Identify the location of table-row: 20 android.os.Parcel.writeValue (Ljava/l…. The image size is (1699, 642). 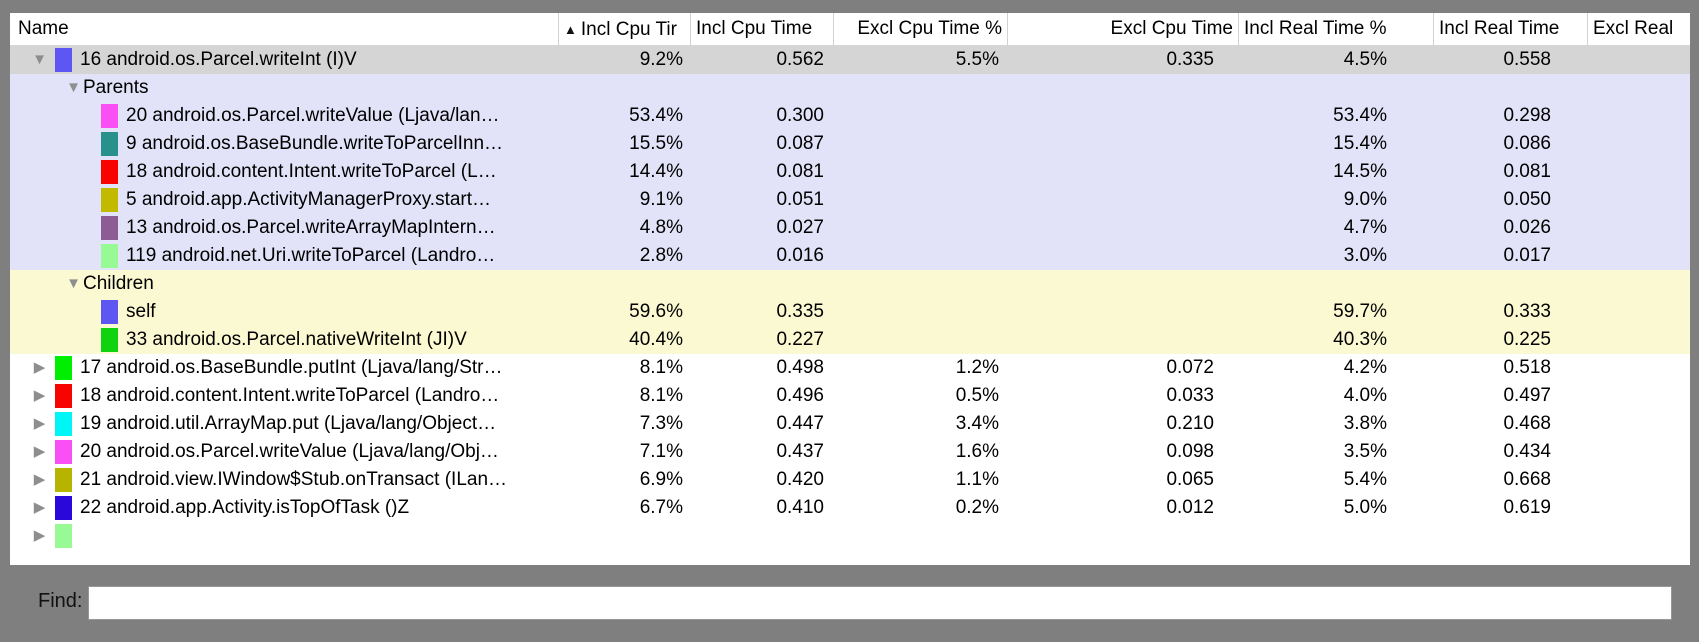
(850, 116).